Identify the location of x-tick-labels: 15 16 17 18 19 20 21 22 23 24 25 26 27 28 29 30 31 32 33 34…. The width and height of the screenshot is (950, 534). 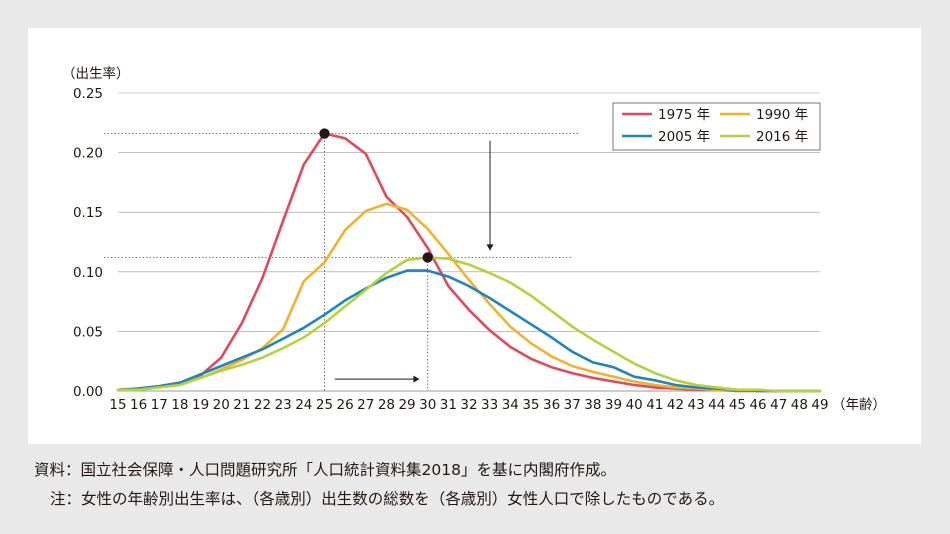
(468, 405).